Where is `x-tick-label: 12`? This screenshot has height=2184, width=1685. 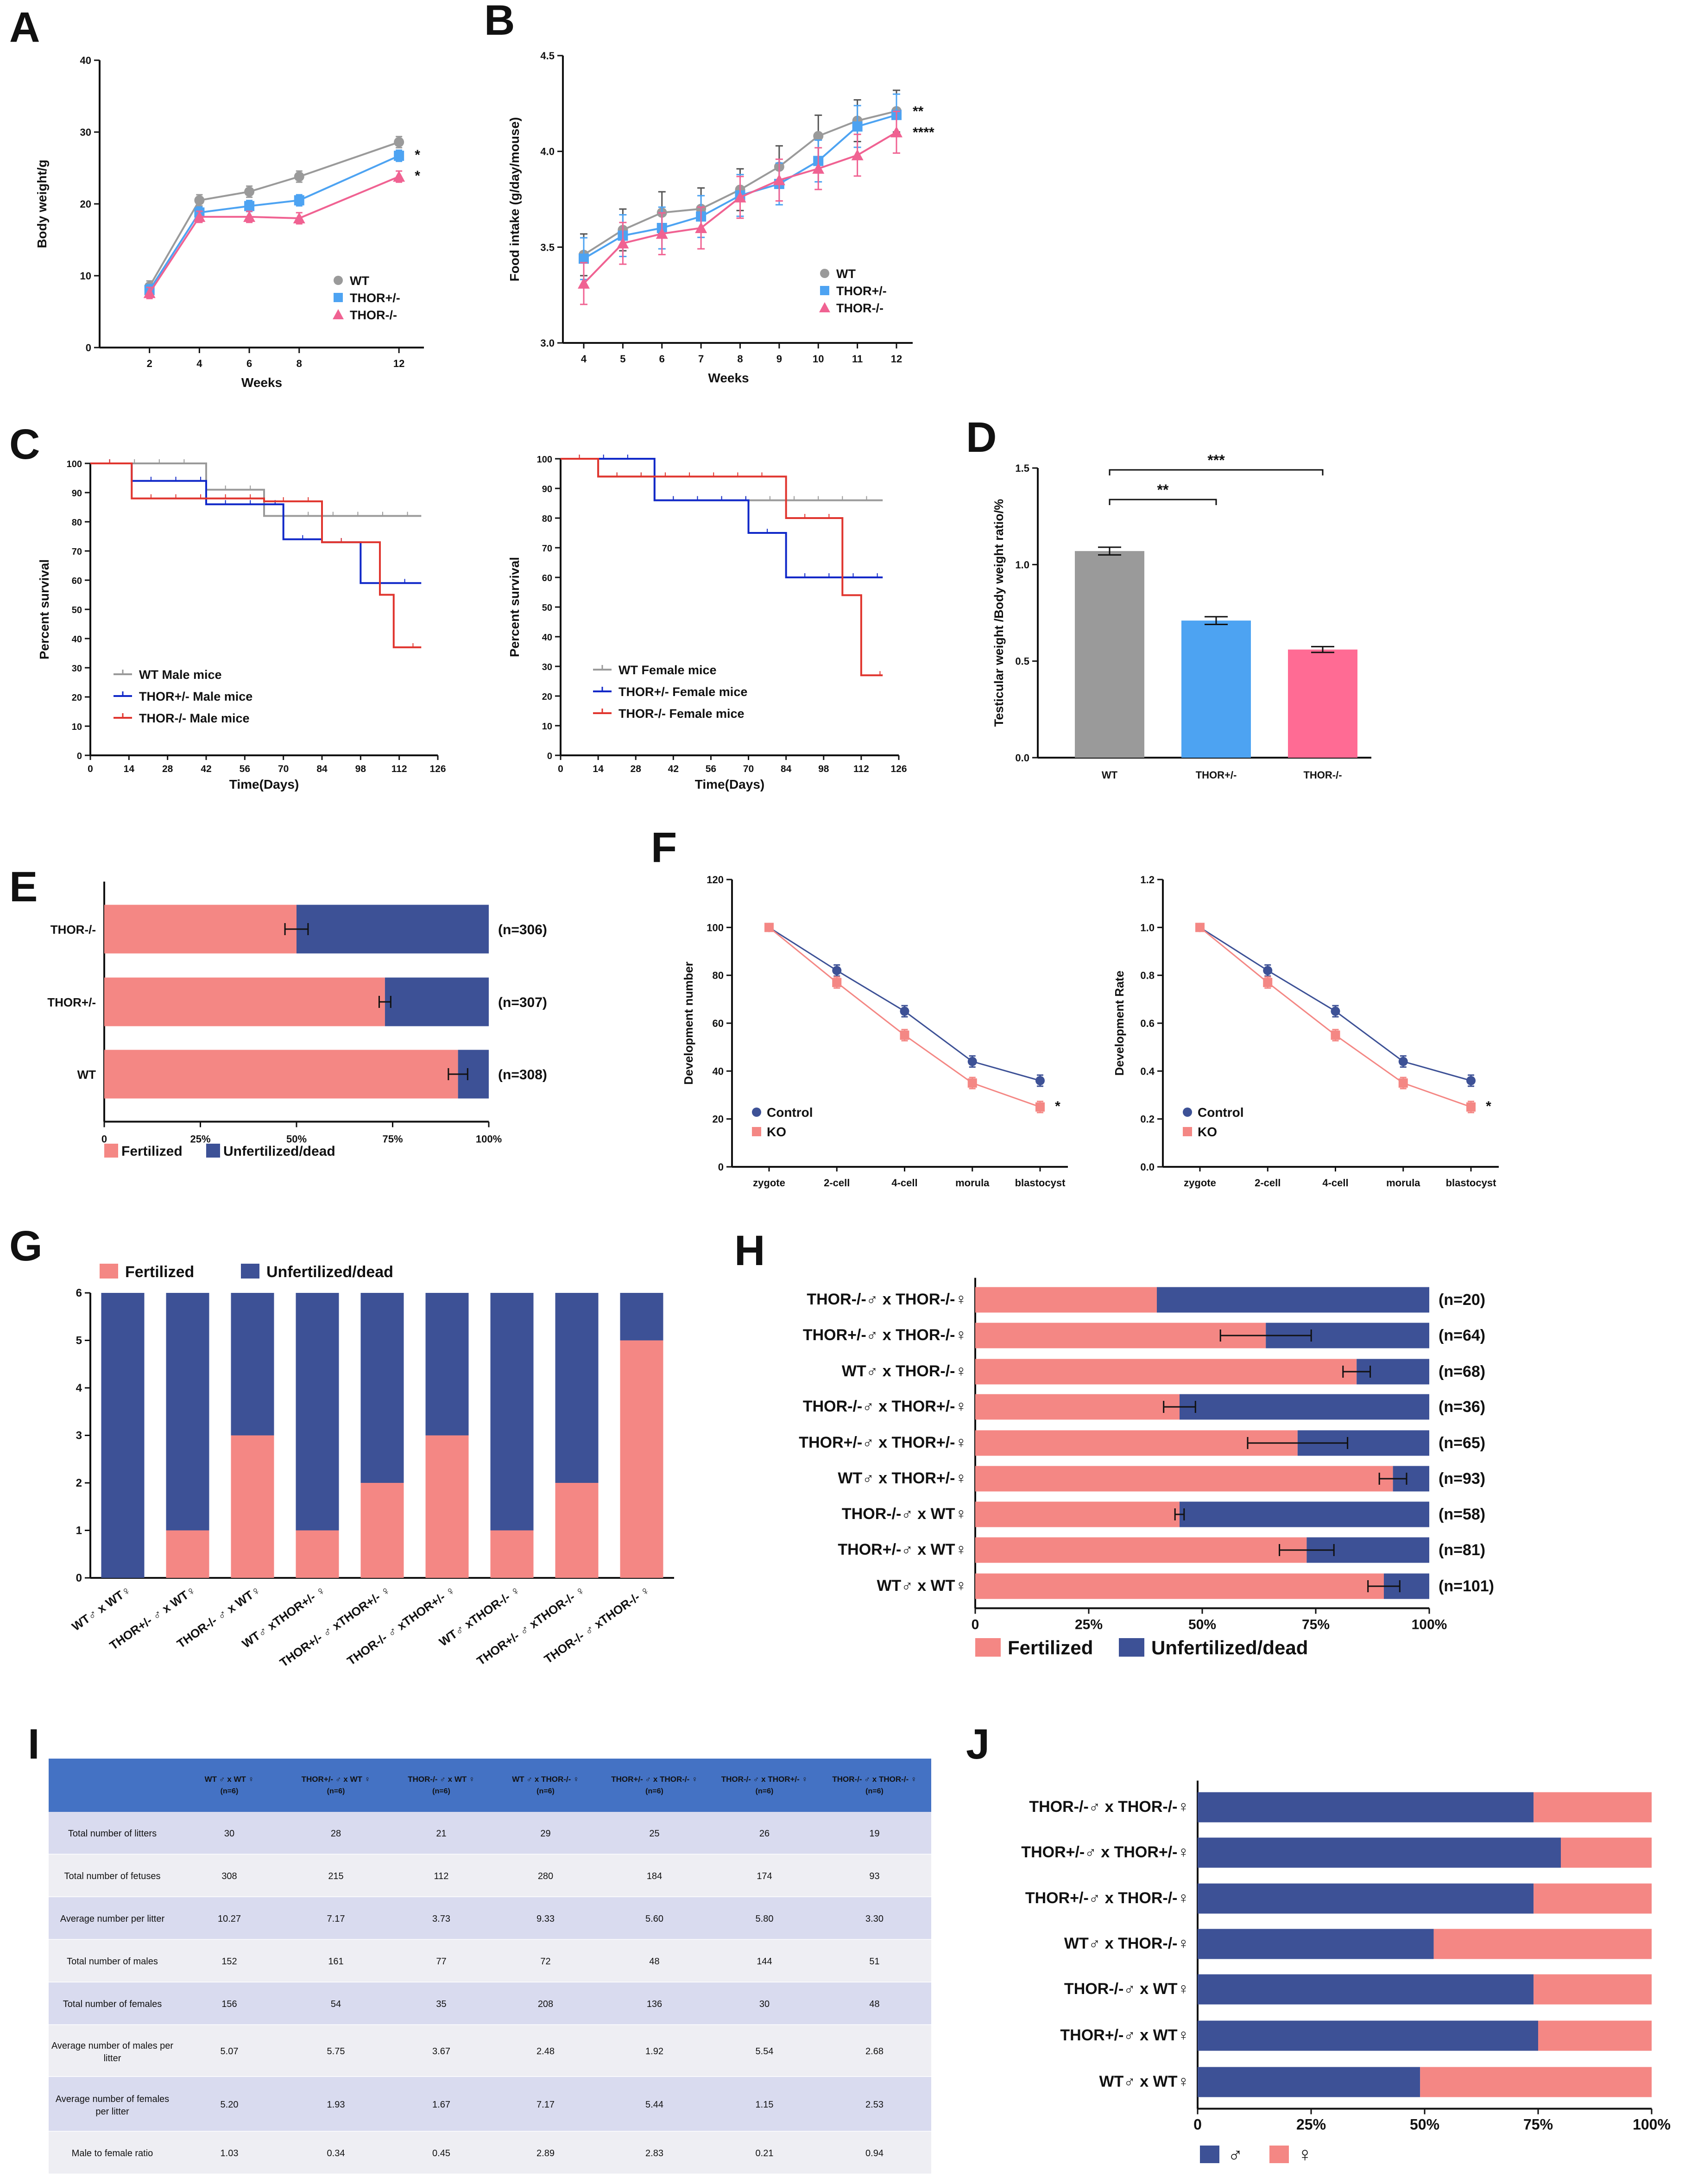
x-tick-label: 12 is located at coordinates (896, 359).